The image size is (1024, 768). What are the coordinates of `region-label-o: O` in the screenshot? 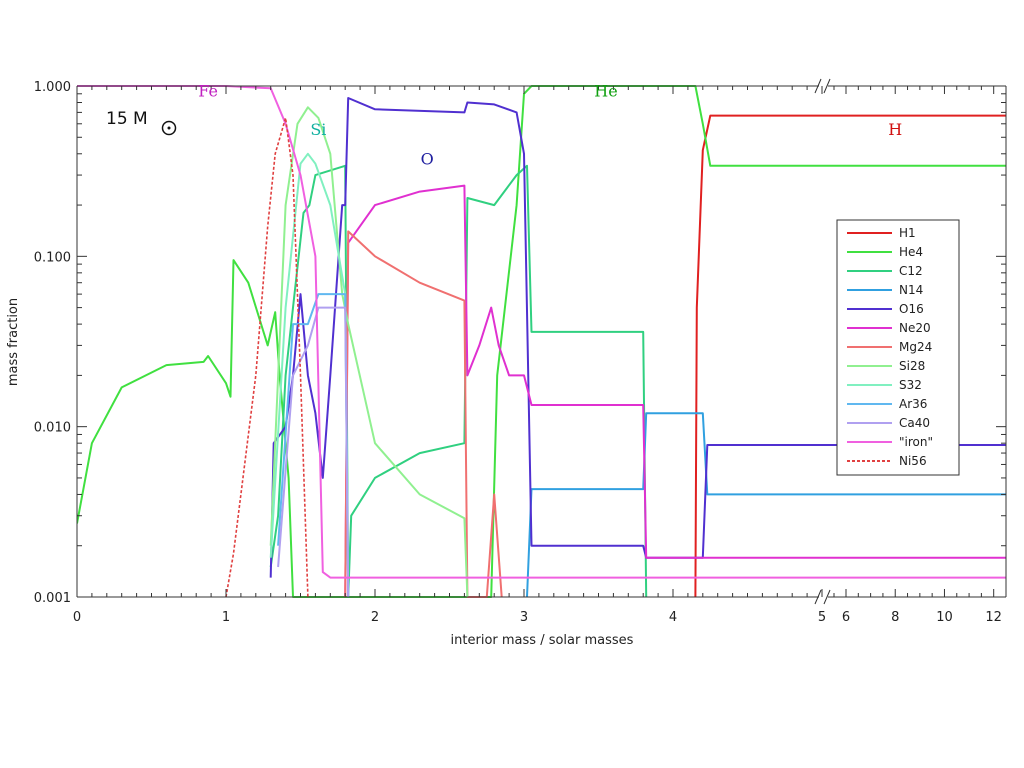 It's located at (427, 159).